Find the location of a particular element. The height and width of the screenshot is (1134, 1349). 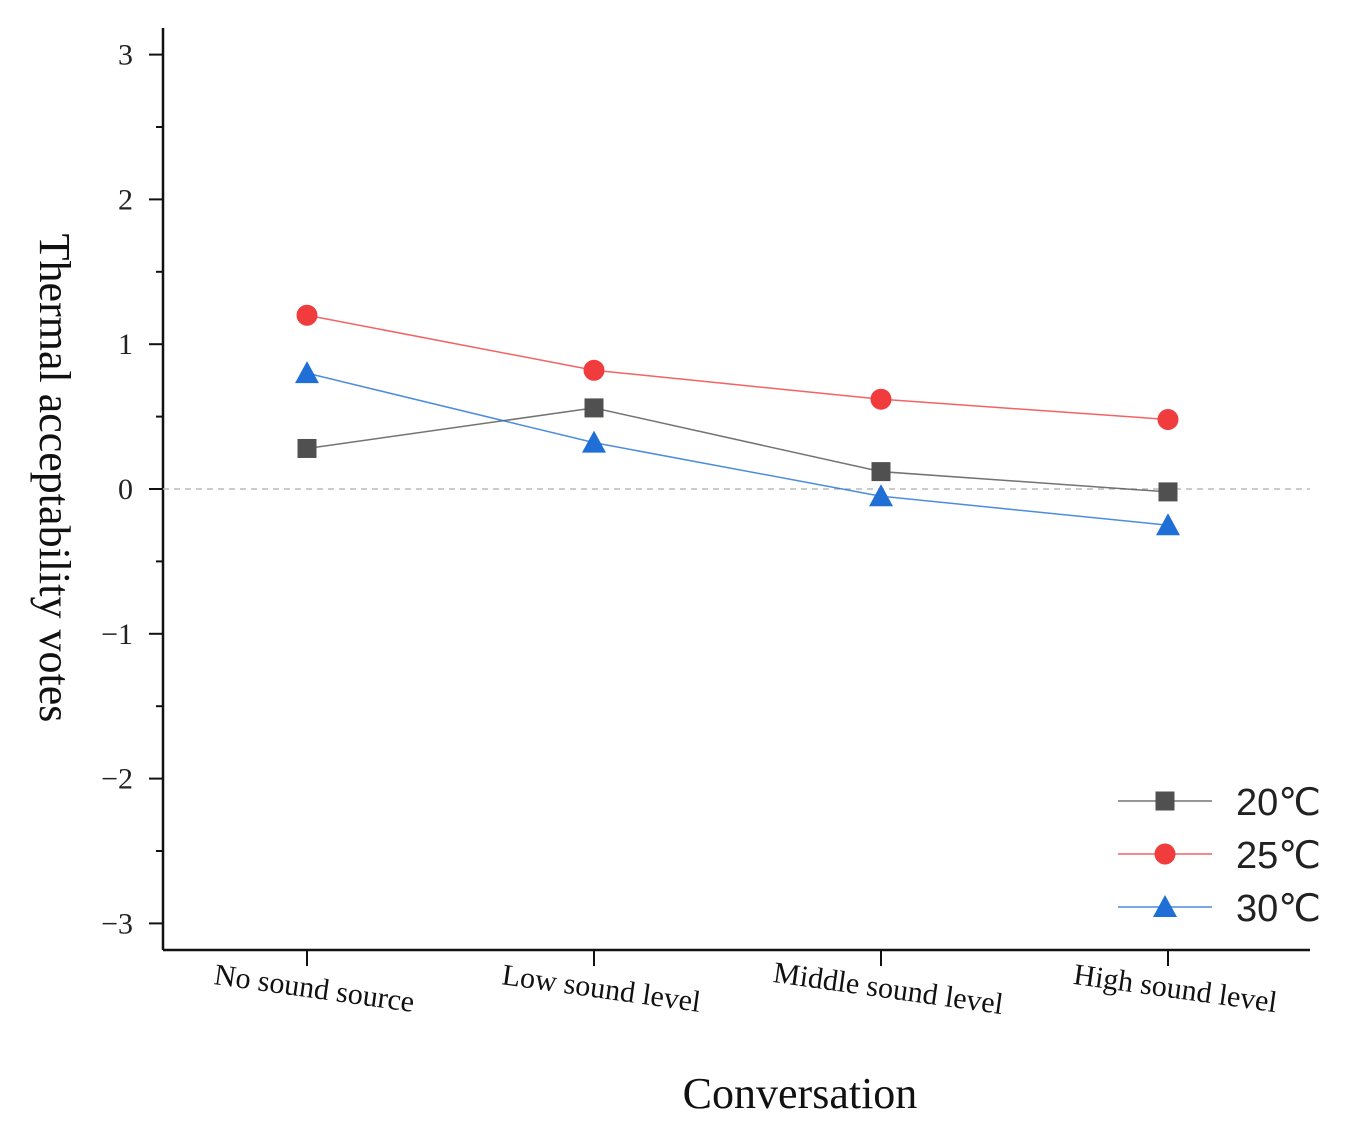

legend-label: 25℃ is located at coordinates (1278, 856).